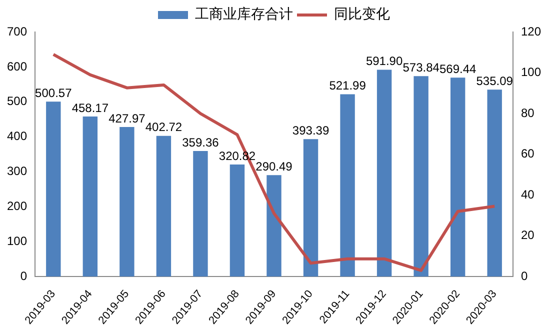 This screenshot has height=330, width=550. What do you see at coordinates (17, 101) in the screenshot?
I see `y-tick-label: 500` at bounding box center [17, 101].